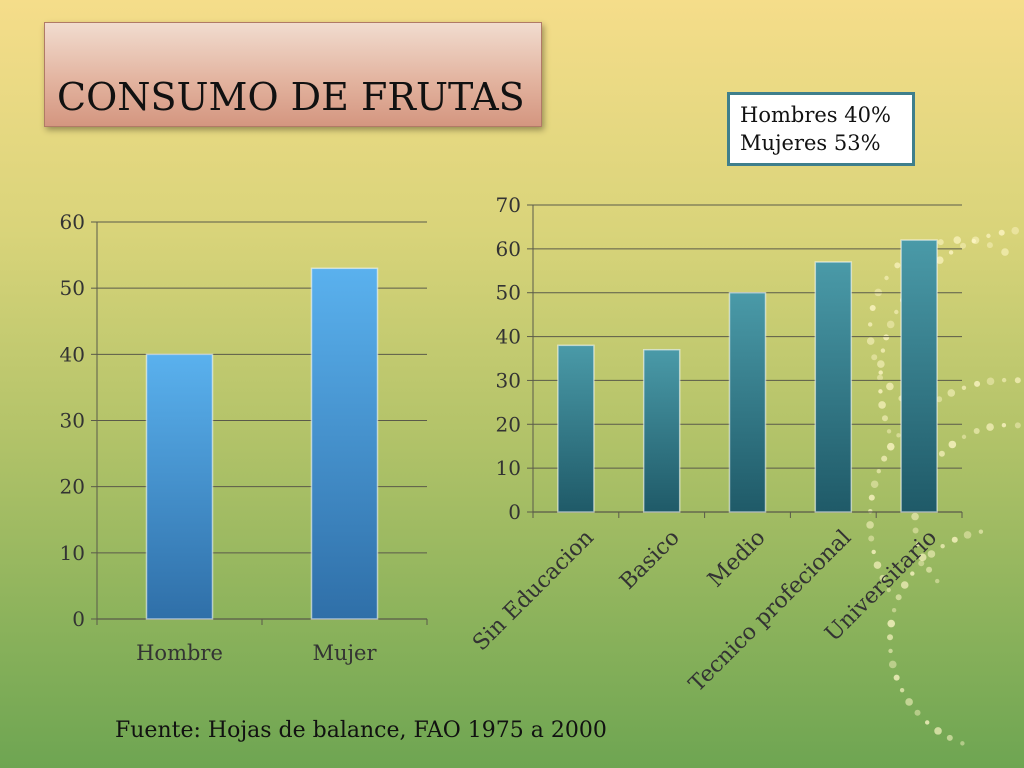 This screenshot has height=768, width=1024. What do you see at coordinates (533, 590) in the screenshot?
I see `x-tick-label: Sin Educacion` at bounding box center [533, 590].